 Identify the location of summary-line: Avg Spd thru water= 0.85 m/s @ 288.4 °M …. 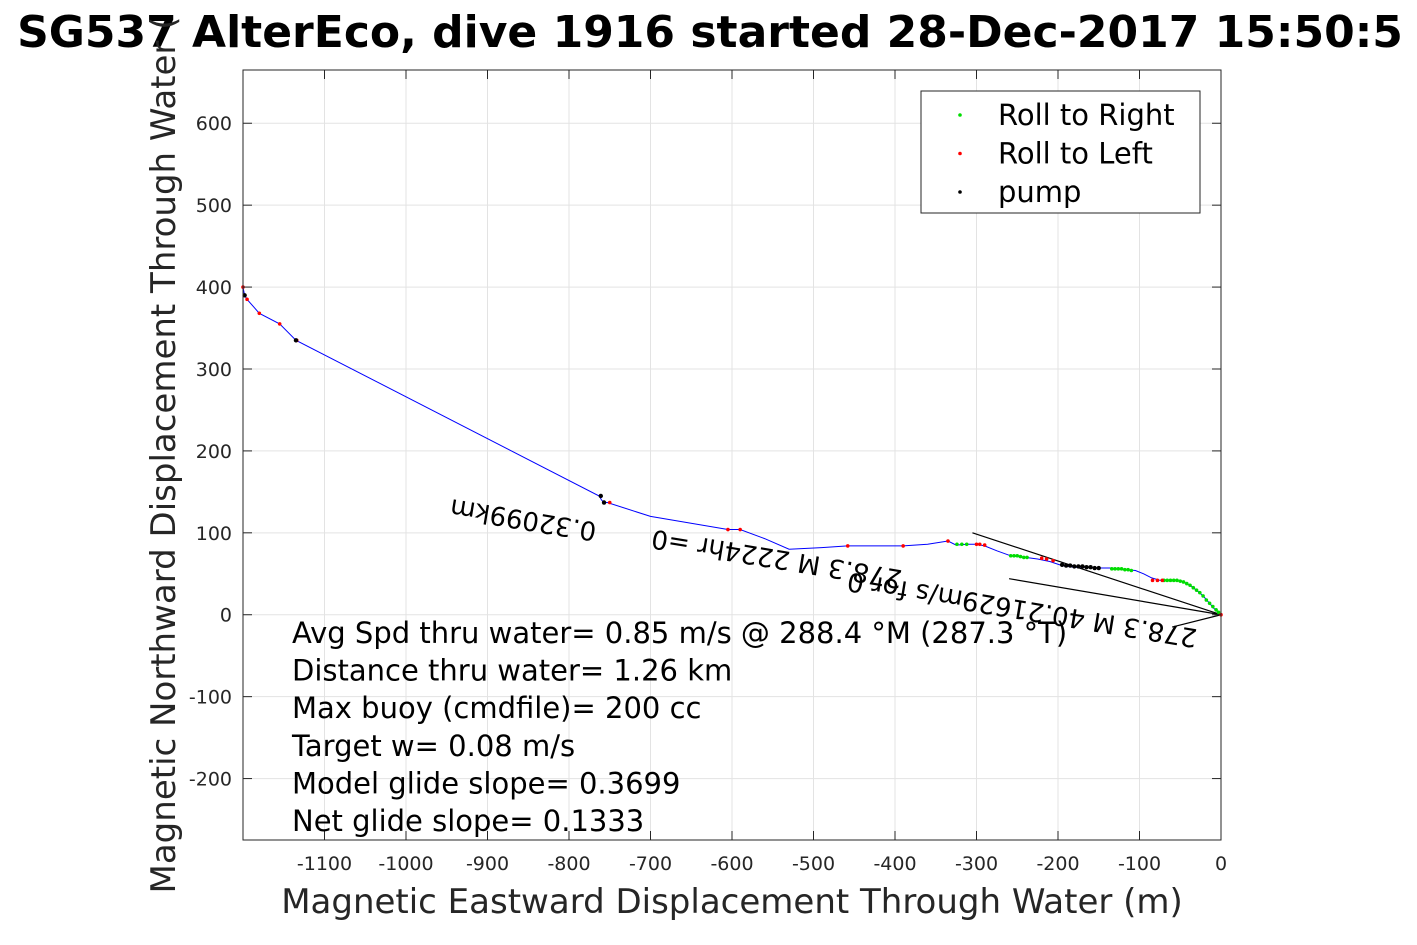
(679, 633).